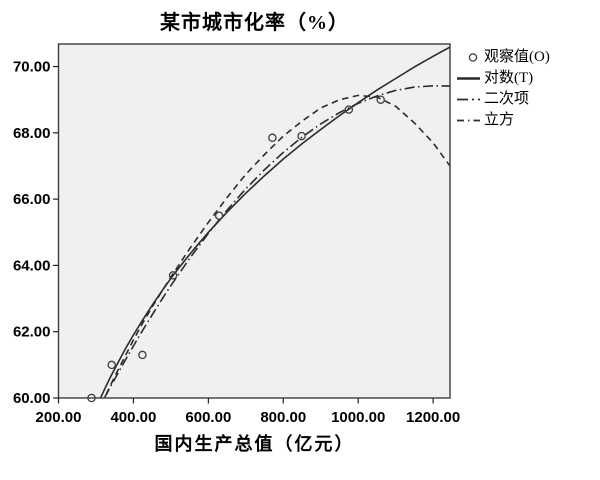 The image size is (600, 480). I want to click on legend-item-logarithmic: 对数(T), so click(527, 78).